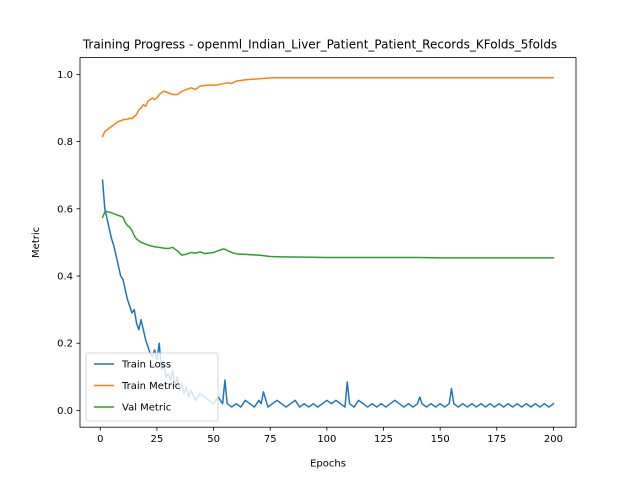 This screenshot has width=640, height=480. I want to click on x-tick-label: 100, so click(326, 439).